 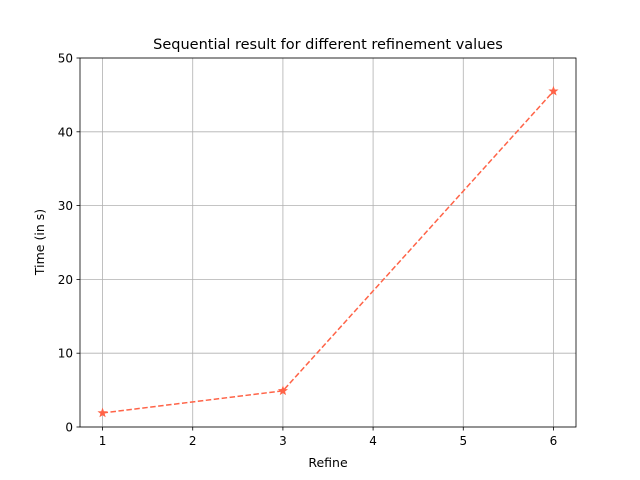 What do you see at coordinates (193, 441) in the screenshot?
I see `x-tick-label: 2` at bounding box center [193, 441].